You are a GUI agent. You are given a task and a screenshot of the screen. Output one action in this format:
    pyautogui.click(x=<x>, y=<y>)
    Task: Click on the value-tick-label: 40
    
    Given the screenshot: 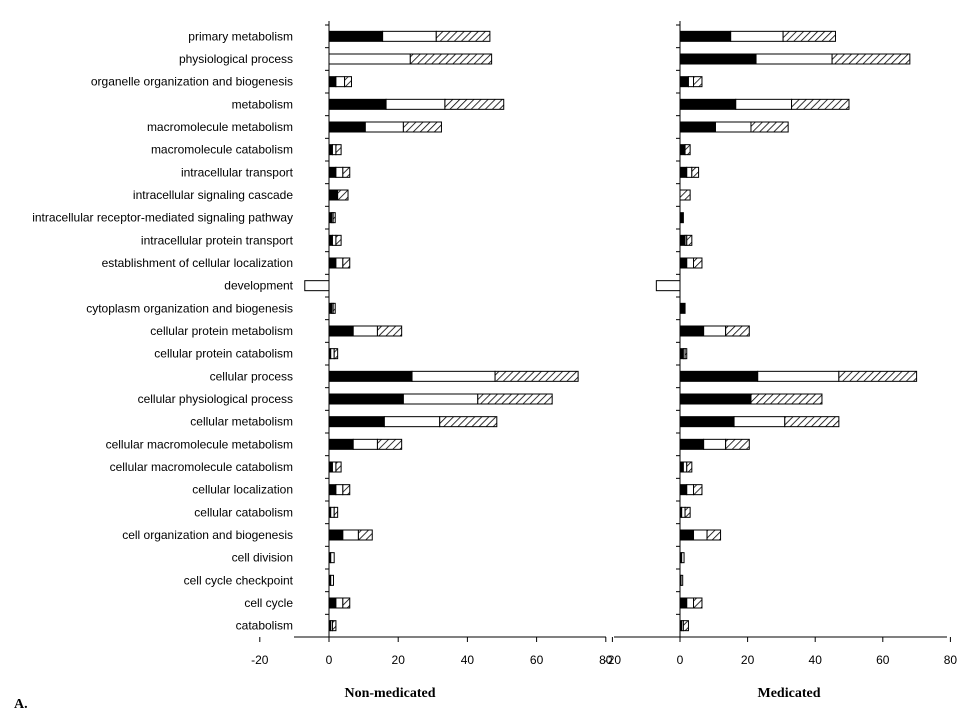 What is the action you would take?
    pyautogui.click(x=468, y=660)
    